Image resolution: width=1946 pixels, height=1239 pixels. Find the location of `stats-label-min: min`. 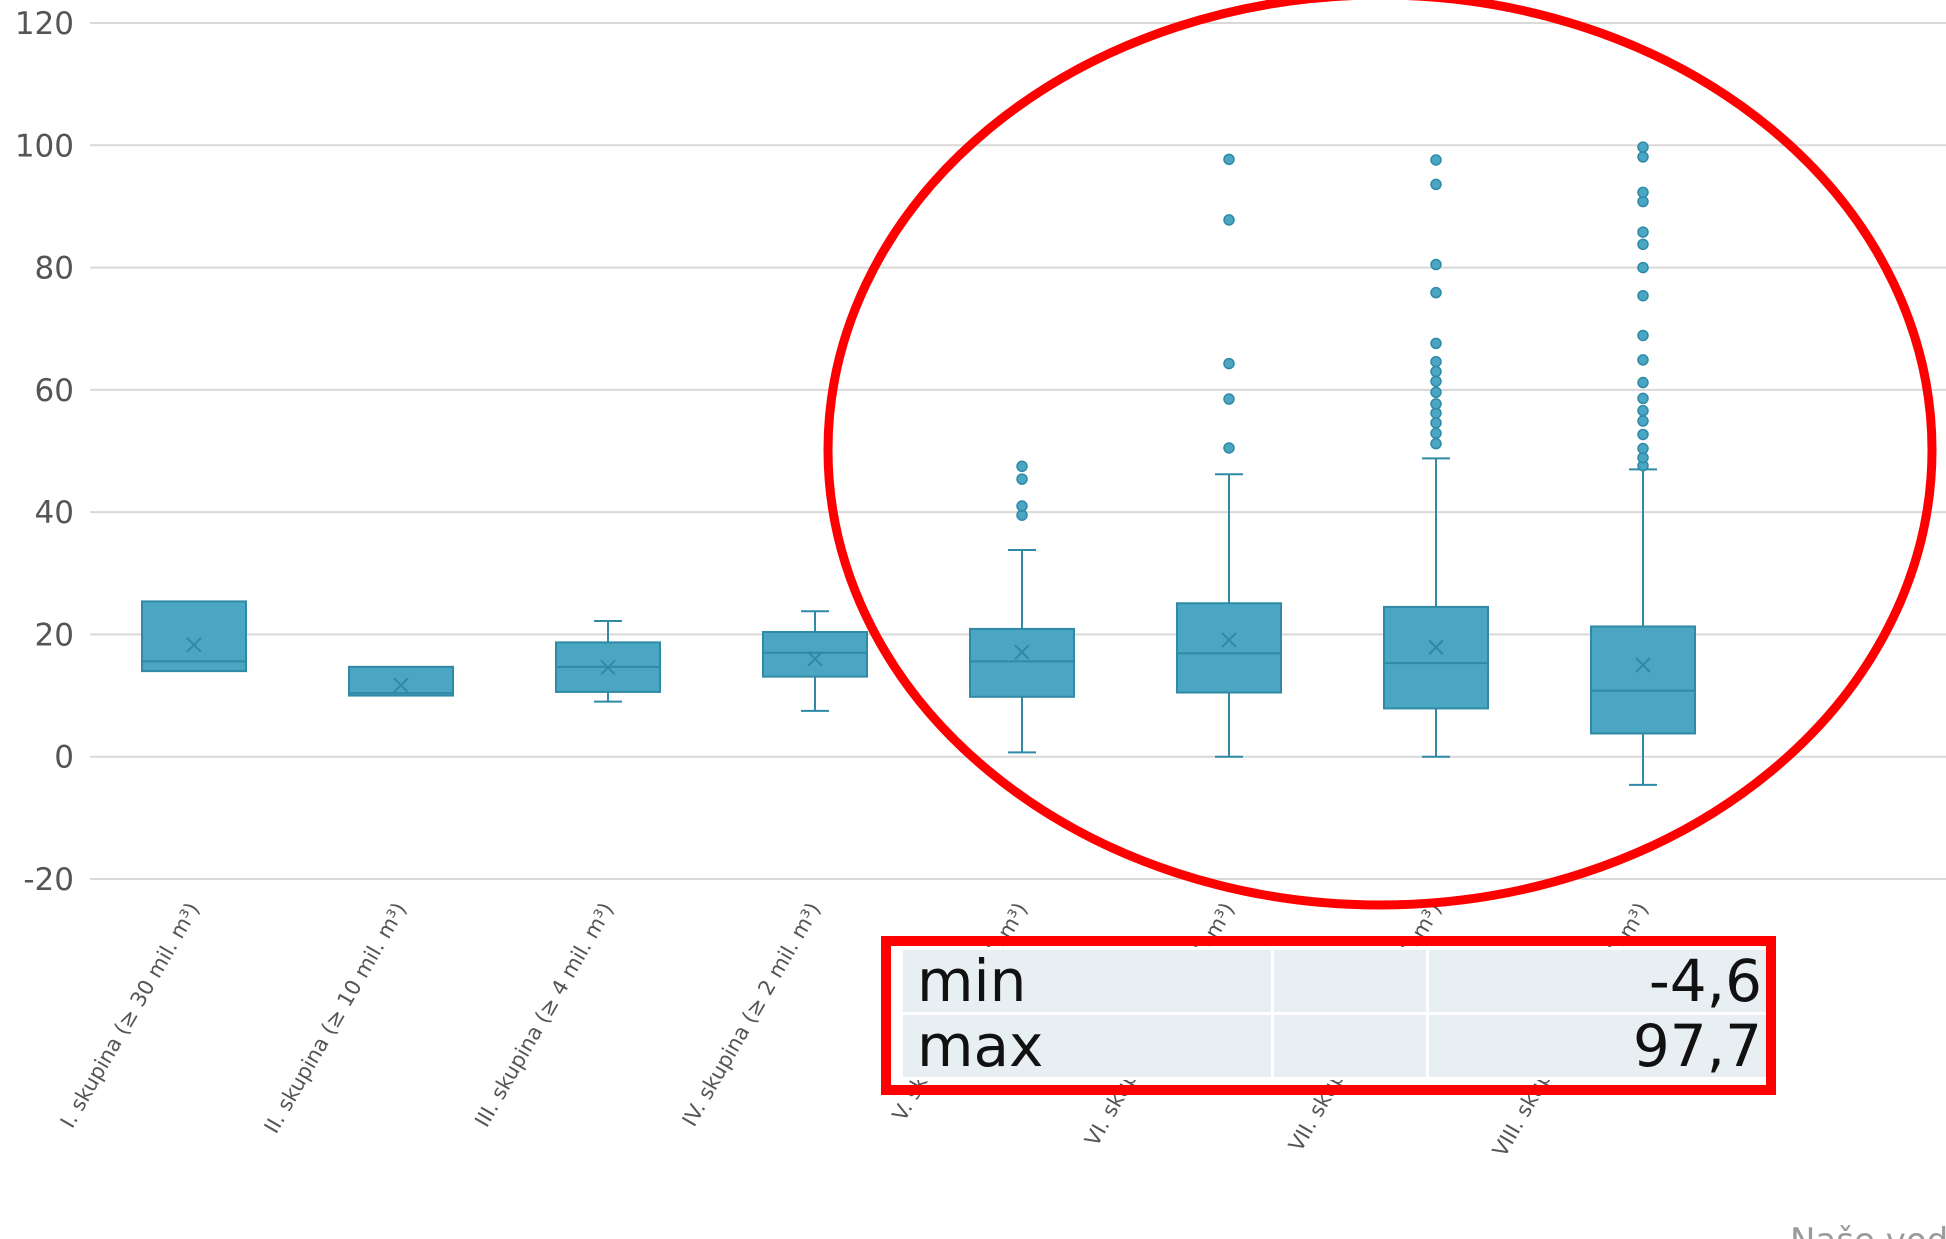

stats-label-min: min is located at coordinates (1087, 981).